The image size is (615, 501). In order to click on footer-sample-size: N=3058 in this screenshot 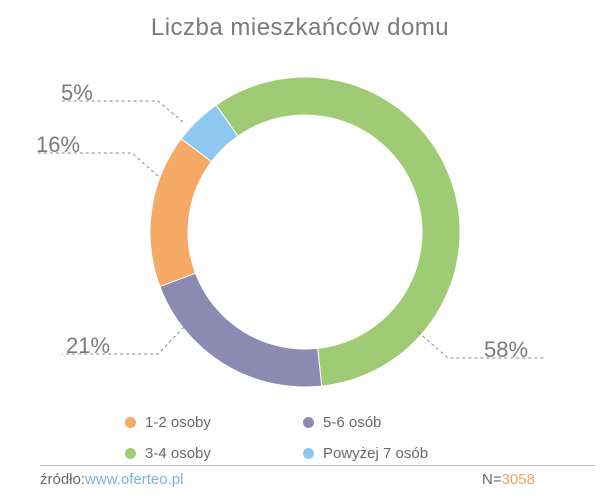, I will do `click(508, 479)`.